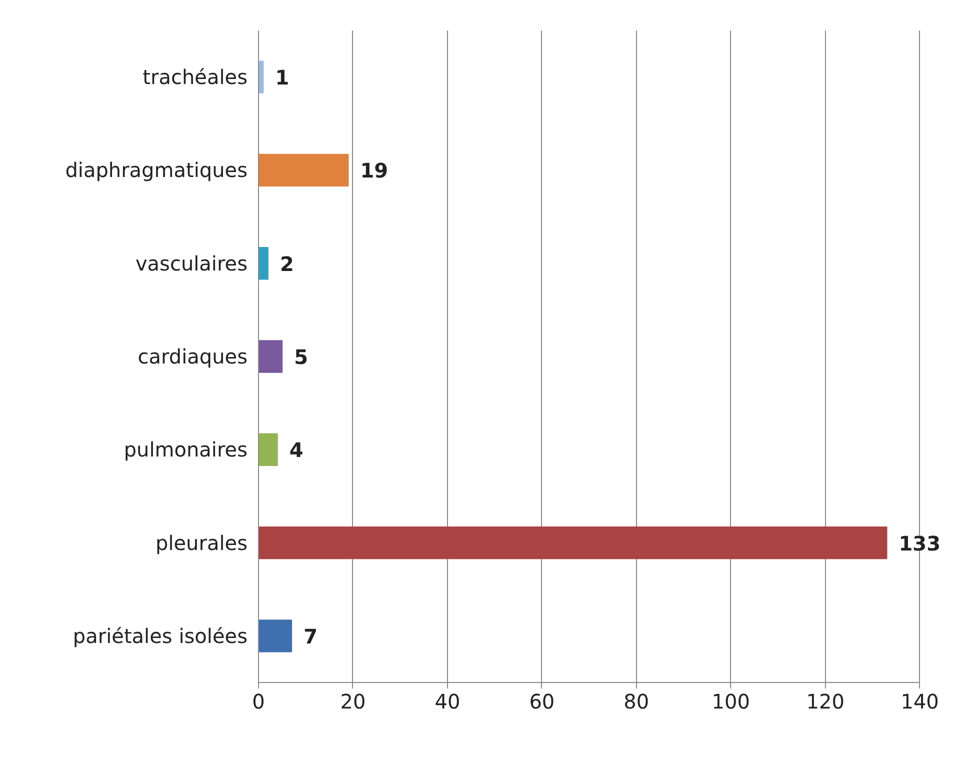 This screenshot has height=767, width=969. What do you see at coordinates (637, 702) in the screenshot?
I see `x-tick-label: 80` at bounding box center [637, 702].